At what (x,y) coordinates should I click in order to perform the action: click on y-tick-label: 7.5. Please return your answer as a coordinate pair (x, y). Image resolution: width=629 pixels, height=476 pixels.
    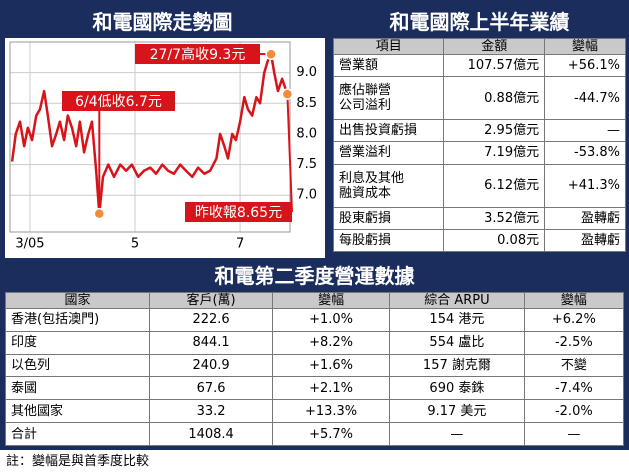
    Looking at the image, I should click on (306, 164).